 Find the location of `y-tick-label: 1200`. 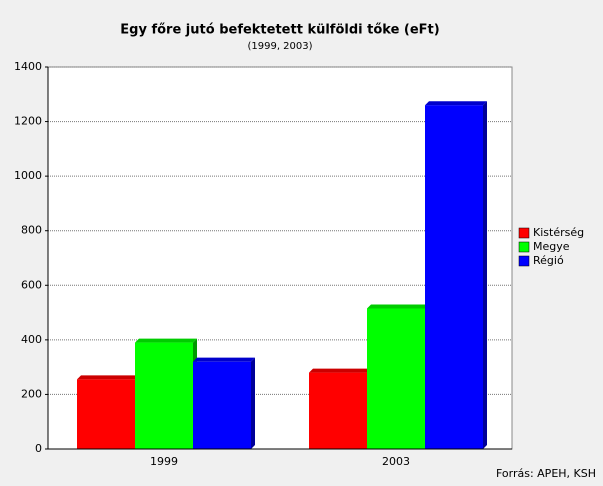

y-tick-label: 1200 is located at coordinates (28, 121).